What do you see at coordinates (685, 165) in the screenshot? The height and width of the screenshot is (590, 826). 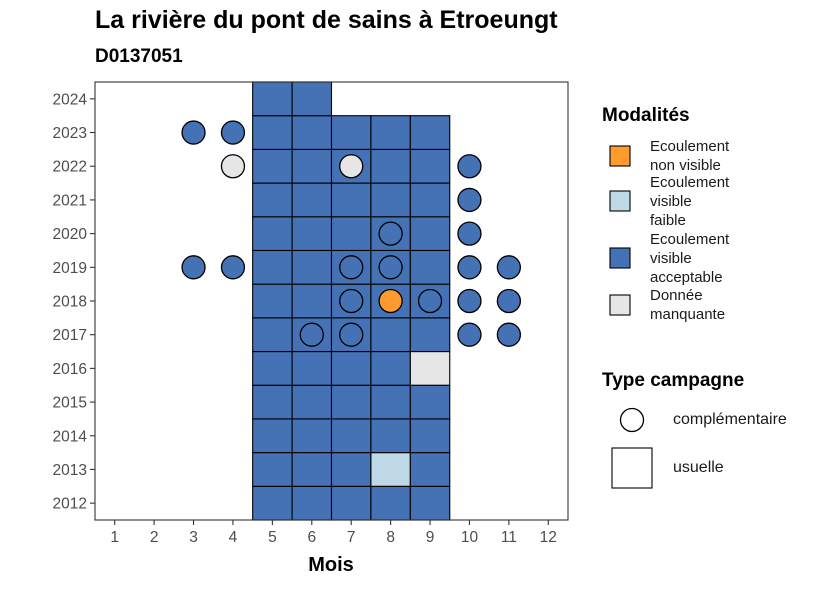 I see `legend-label-line: non visible` at bounding box center [685, 165].